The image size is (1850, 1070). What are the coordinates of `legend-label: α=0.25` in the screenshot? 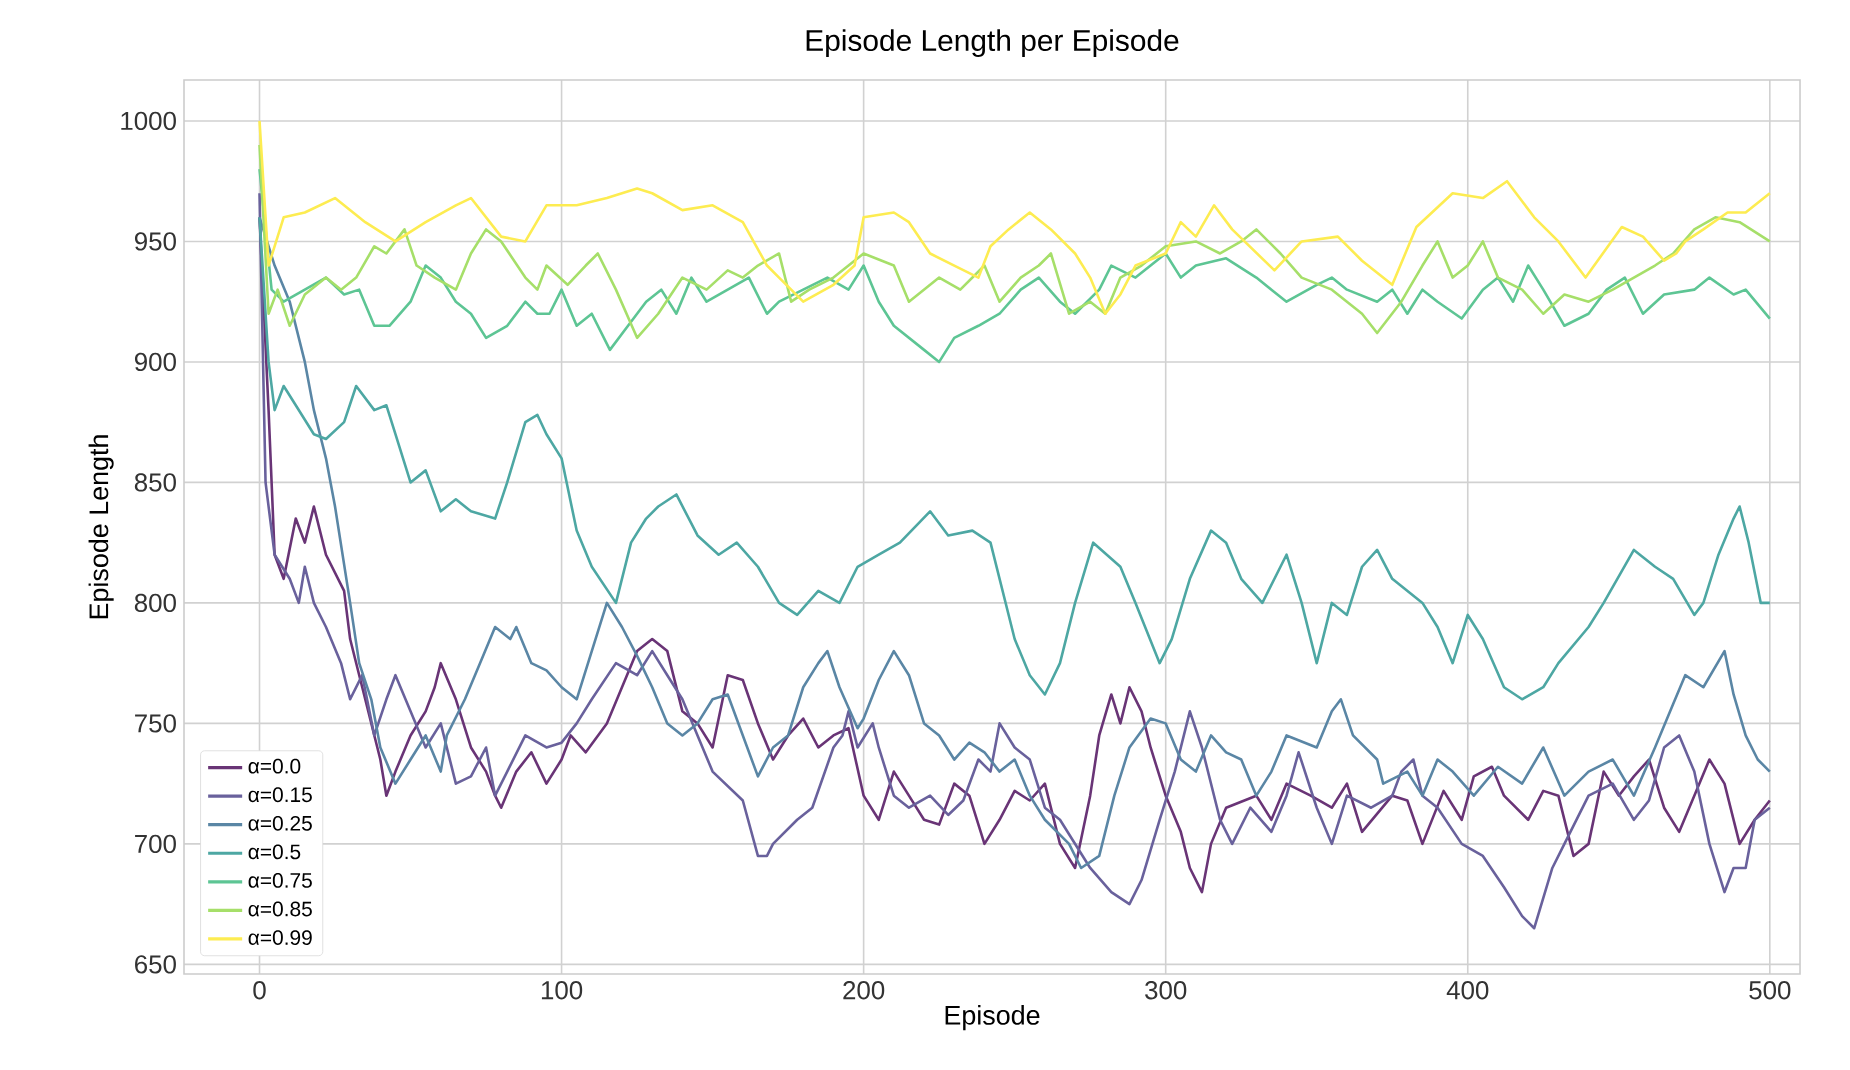 It's located at (280, 823).